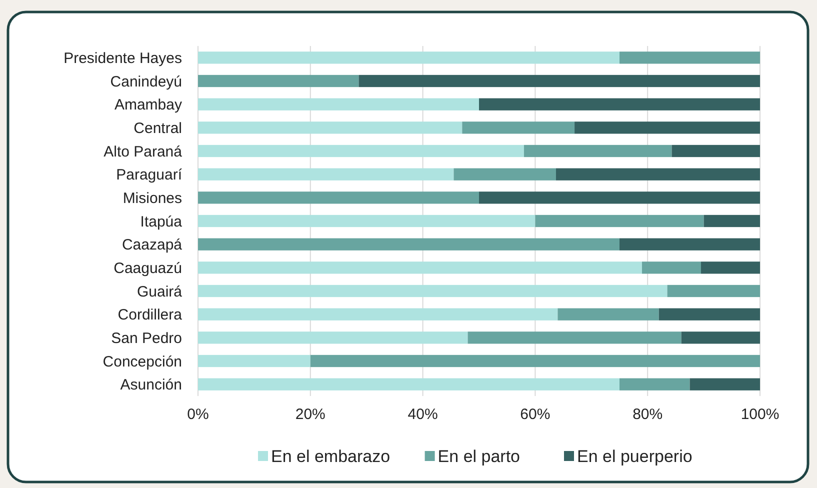 The height and width of the screenshot is (488, 817). I want to click on legend-label: En el parto, so click(479, 456).